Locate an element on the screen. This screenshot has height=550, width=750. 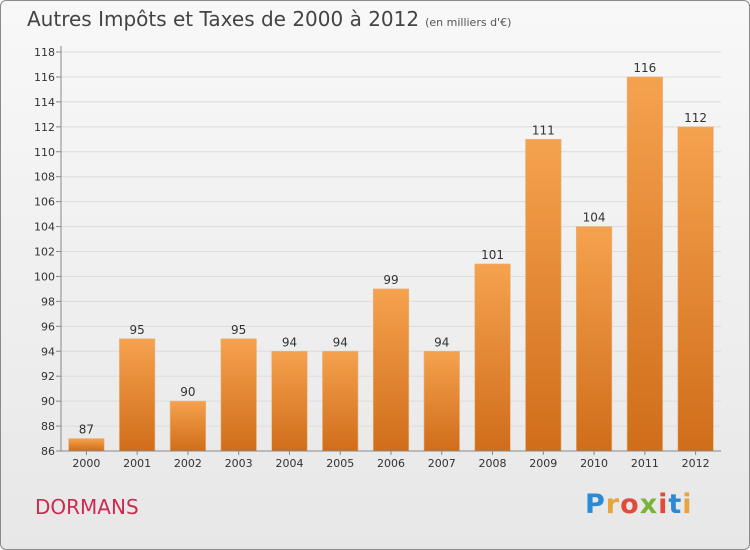
bar-2000 is located at coordinates (86, 445).